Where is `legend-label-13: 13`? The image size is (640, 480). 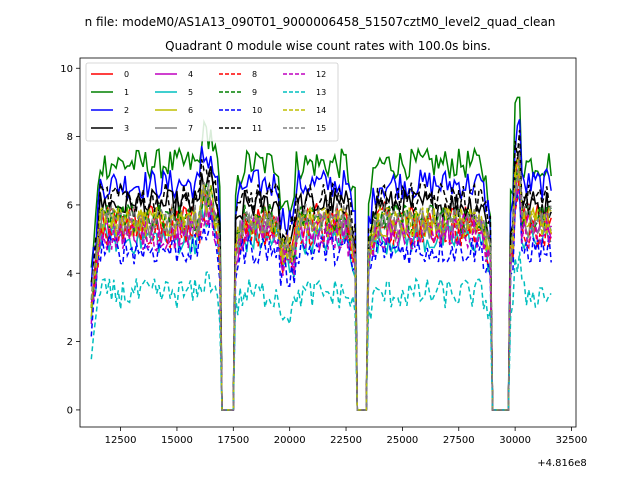
legend-label-13: 13 is located at coordinates (321, 92).